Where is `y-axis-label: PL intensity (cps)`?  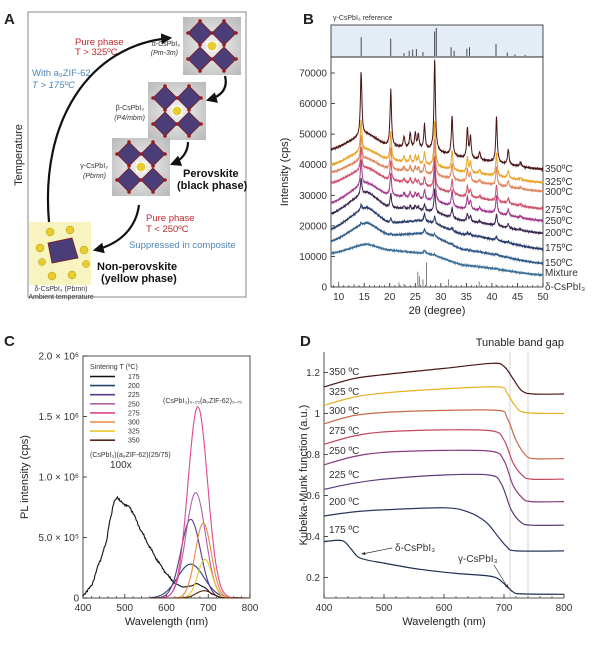 y-axis-label: PL intensity (cps) is located at coordinates (25, 477).